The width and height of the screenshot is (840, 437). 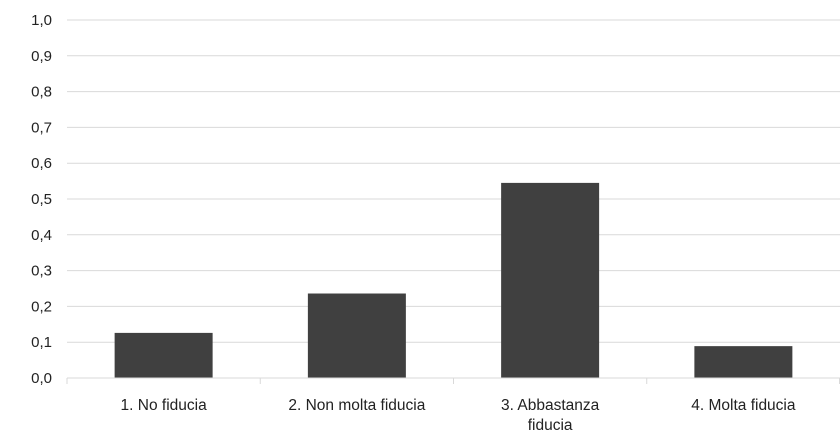 What do you see at coordinates (41, 306) in the screenshot?
I see `y-tick-label: 0,2` at bounding box center [41, 306].